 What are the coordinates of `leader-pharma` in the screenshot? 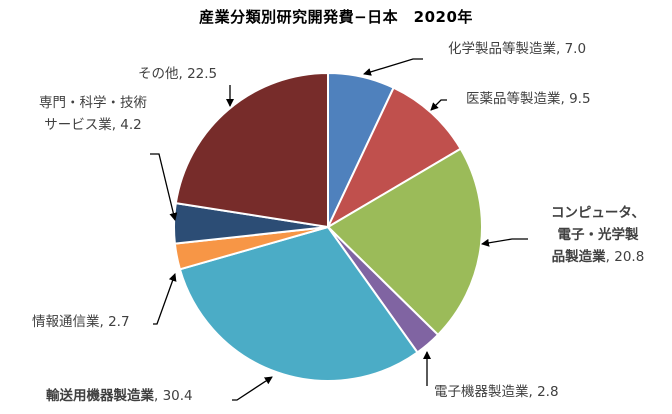 It's located at (438, 105).